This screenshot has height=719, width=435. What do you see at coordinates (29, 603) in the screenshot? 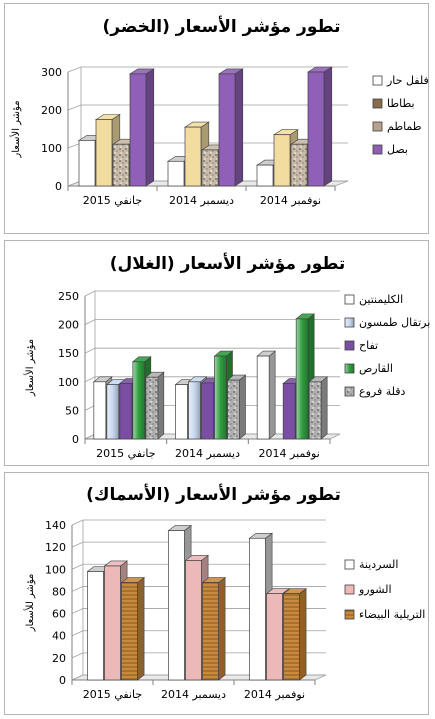
I see `y-axis-label: مؤشر للأسعار` at bounding box center [29, 603].